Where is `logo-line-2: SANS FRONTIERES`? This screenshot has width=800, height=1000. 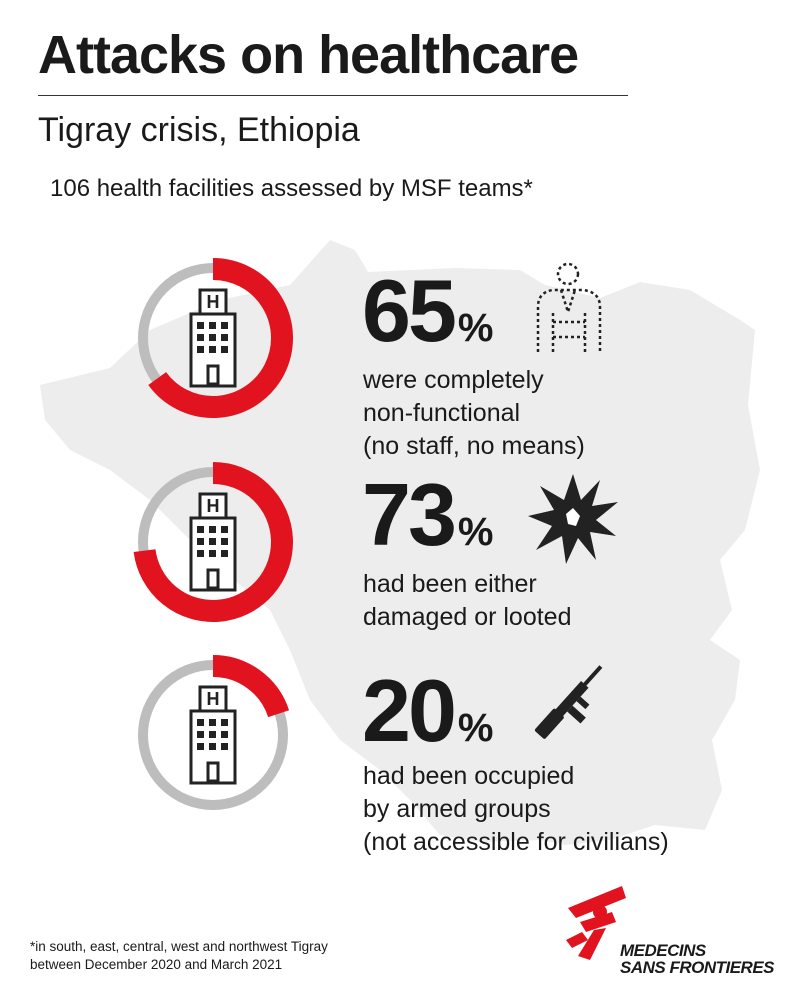 logo-line-2: SANS FRONTIERES is located at coordinates (697, 967).